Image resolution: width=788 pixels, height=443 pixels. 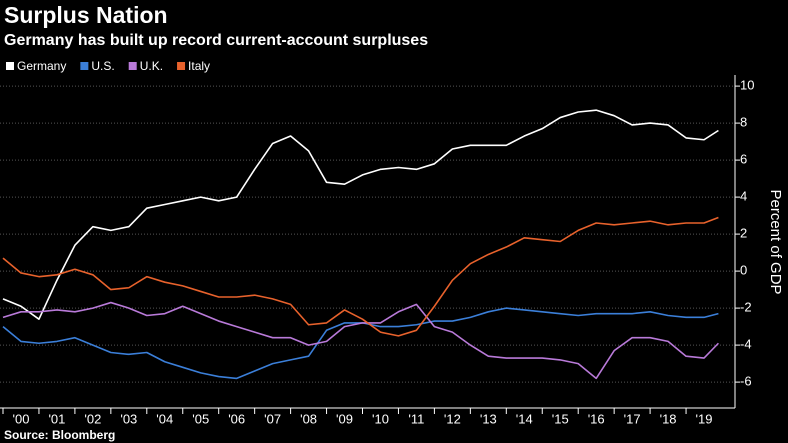 What do you see at coordinates (746, 381) in the screenshot?
I see `y-tick-label: -6` at bounding box center [746, 381].